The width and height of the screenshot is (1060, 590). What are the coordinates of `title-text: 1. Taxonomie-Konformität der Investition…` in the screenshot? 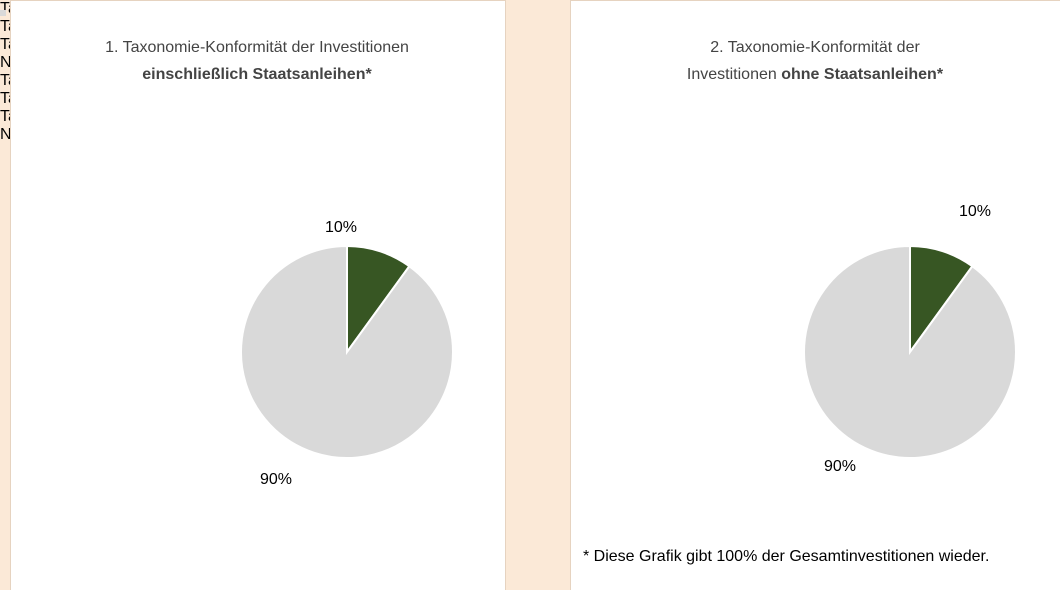 It's located at (257, 47).